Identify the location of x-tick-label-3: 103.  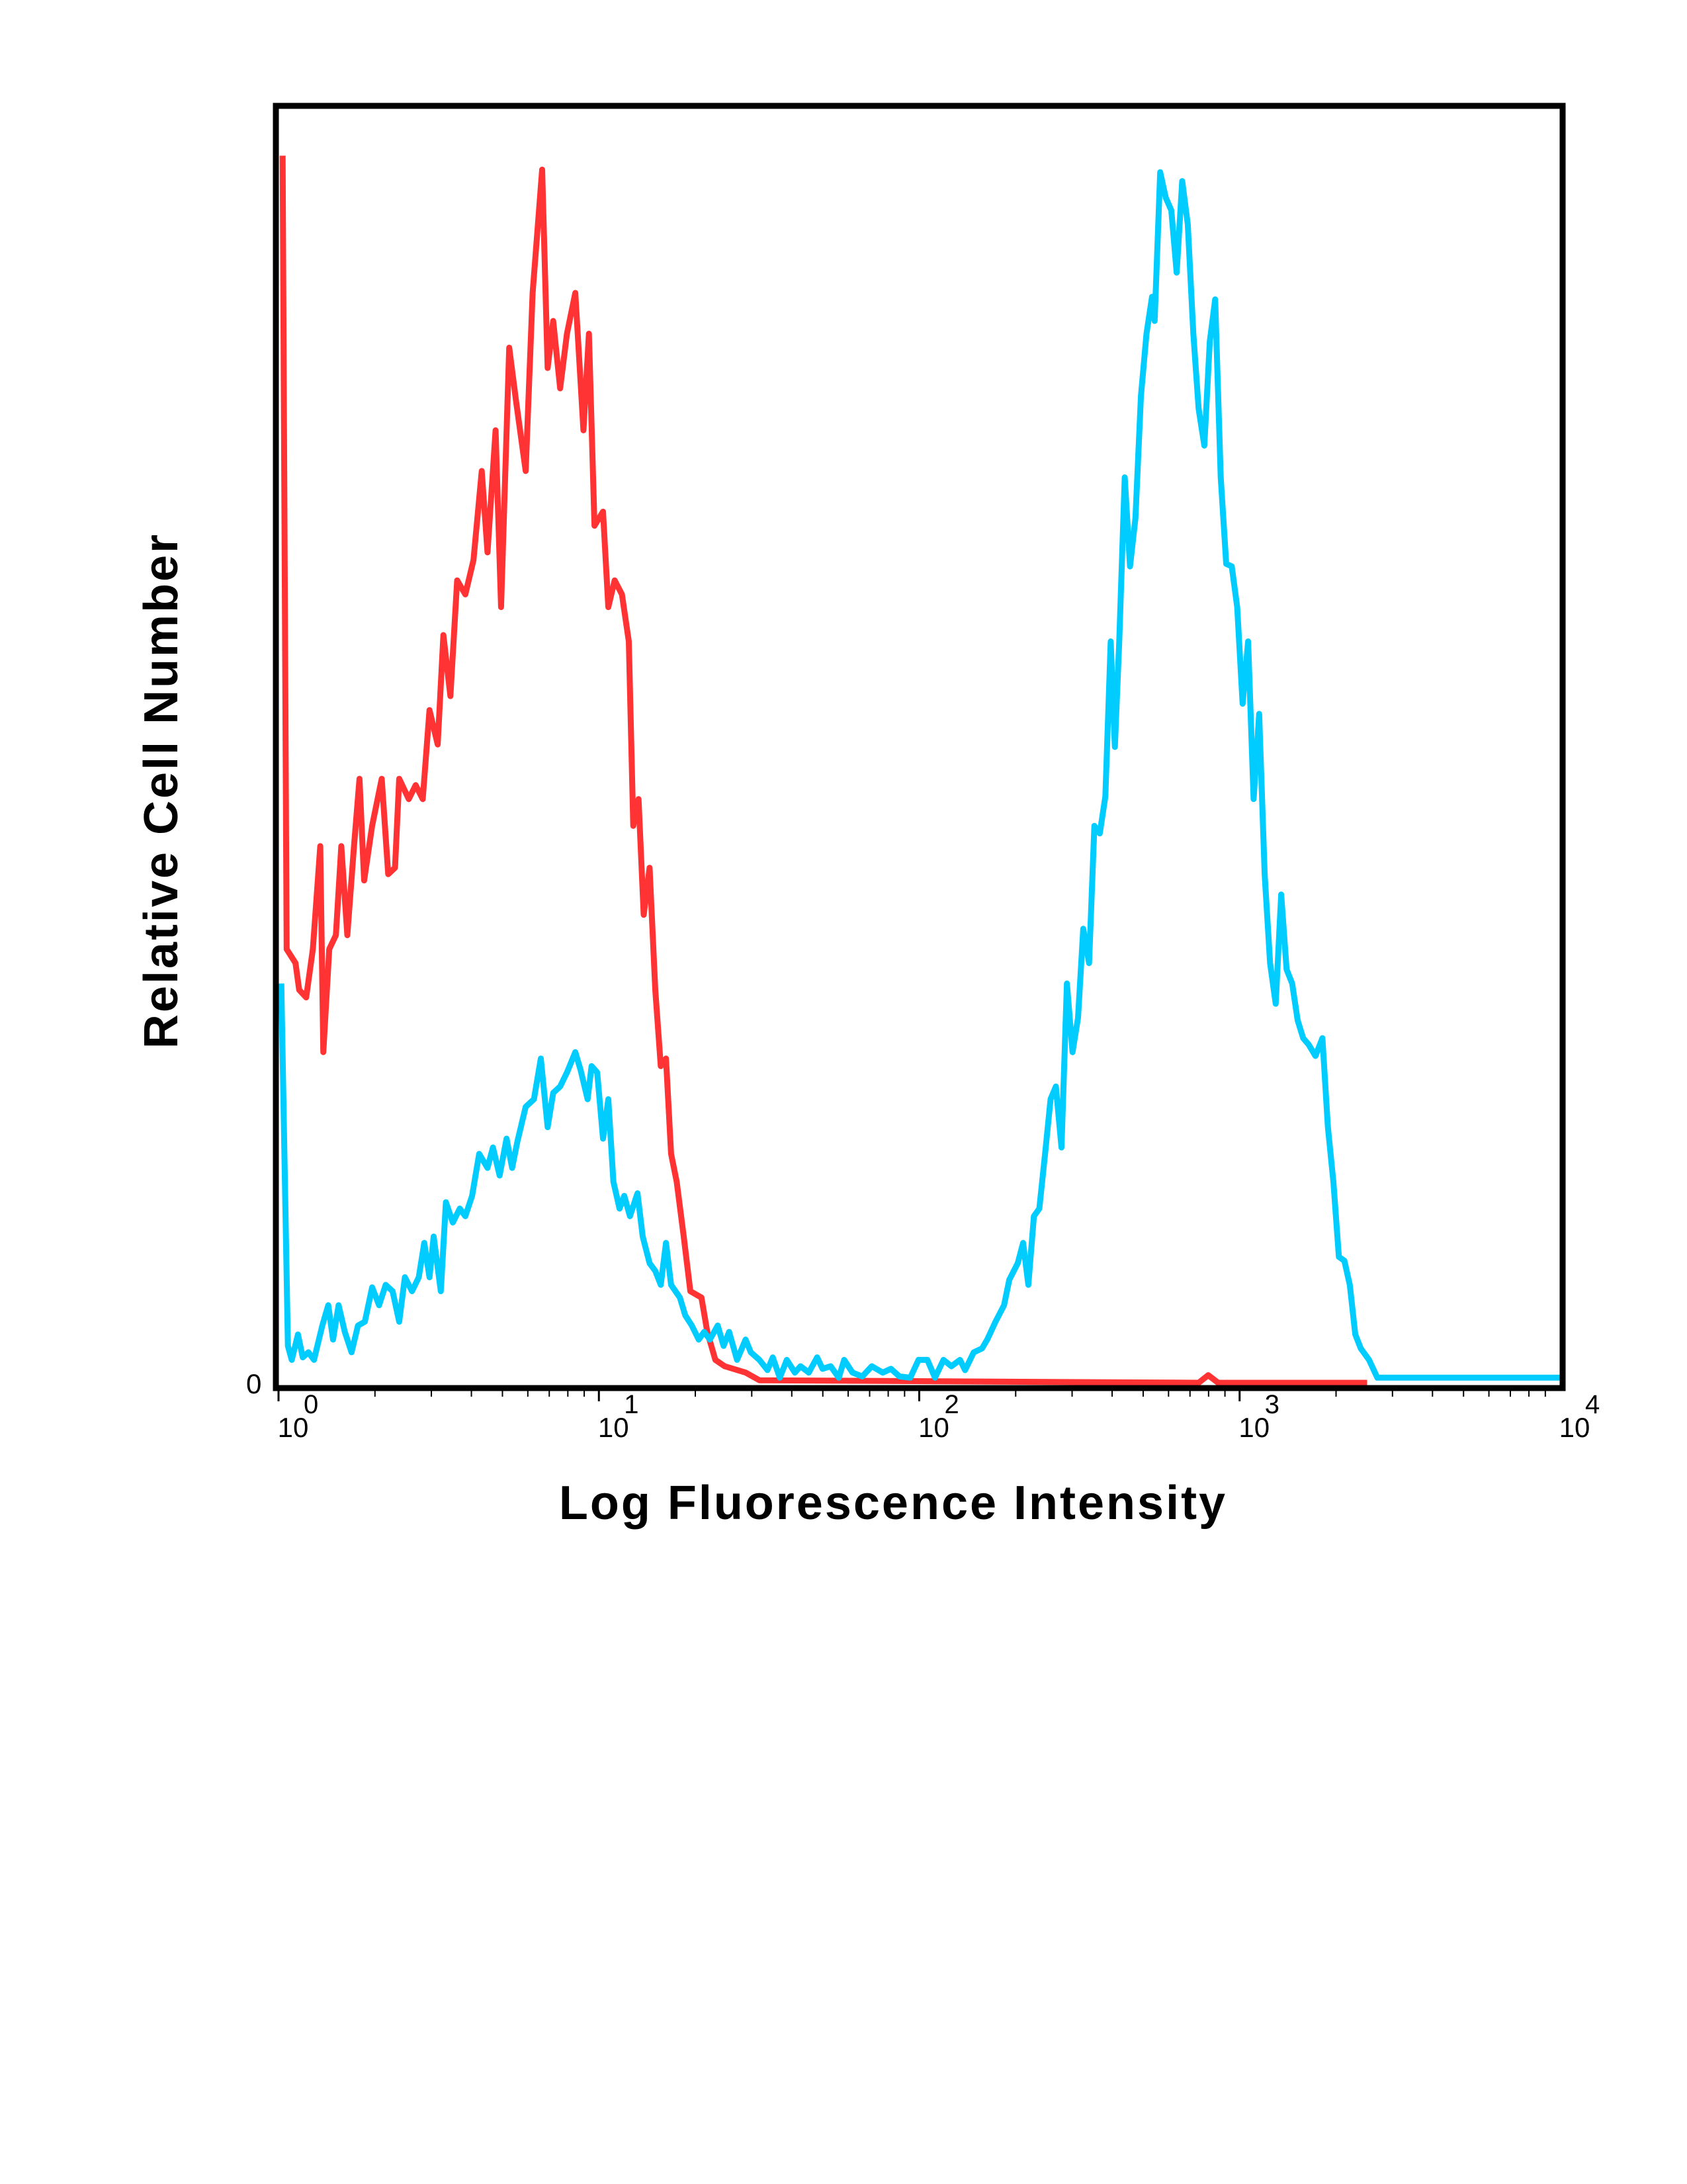
(1258, 1417).